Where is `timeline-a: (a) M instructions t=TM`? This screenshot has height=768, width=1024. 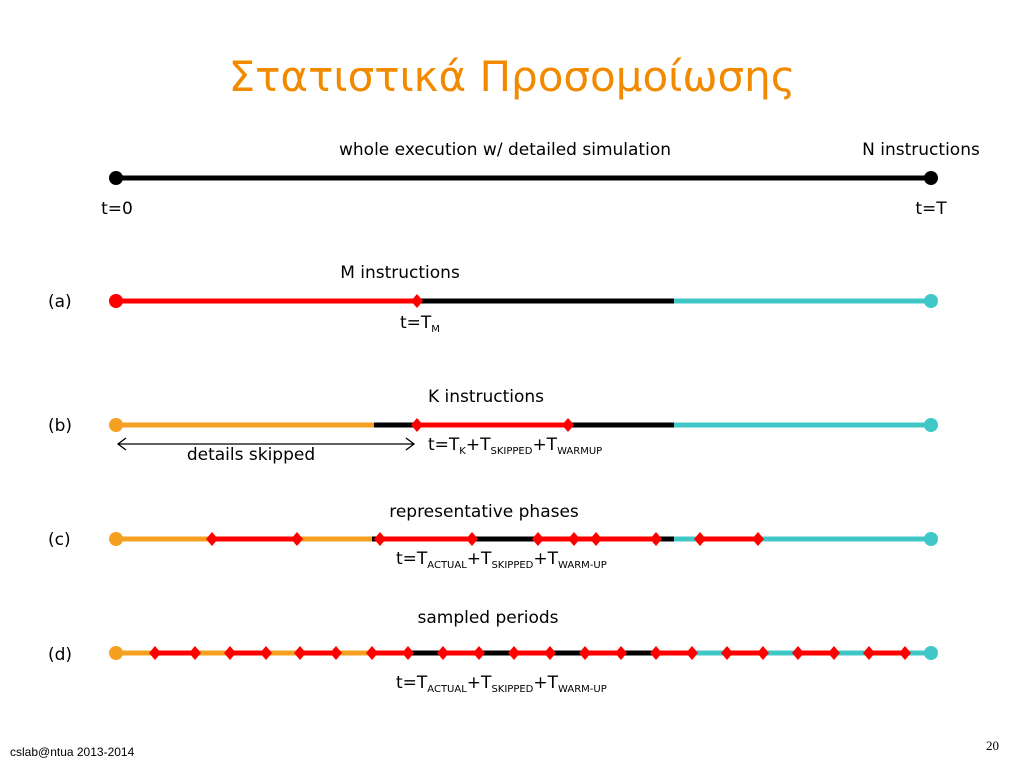 timeline-a: (a) M instructions t=TM is located at coordinates (493, 299).